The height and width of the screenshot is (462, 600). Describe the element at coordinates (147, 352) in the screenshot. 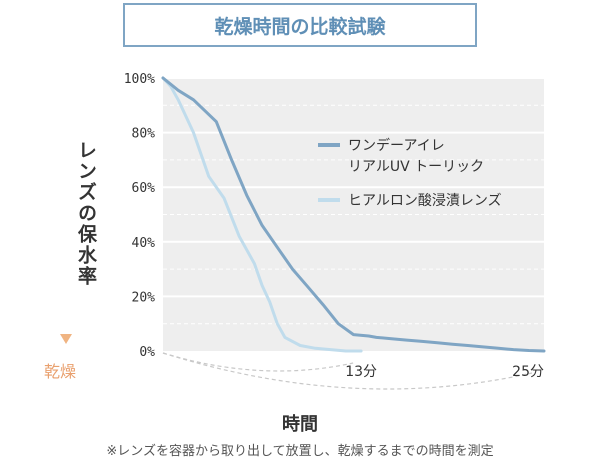

I see `y-tick-label: 0%` at that location.